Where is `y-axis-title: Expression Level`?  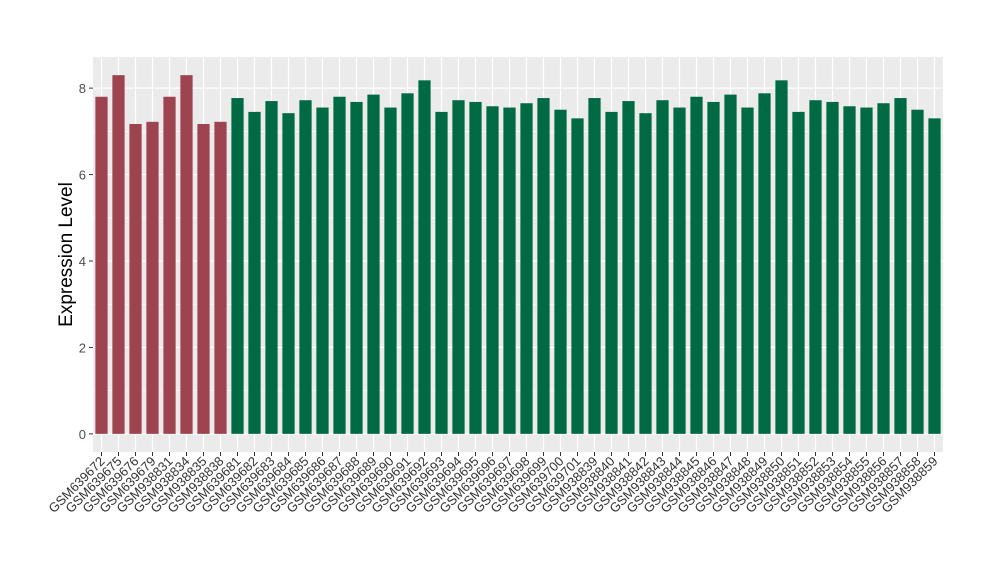 y-axis-title: Expression Level is located at coordinates (66, 254).